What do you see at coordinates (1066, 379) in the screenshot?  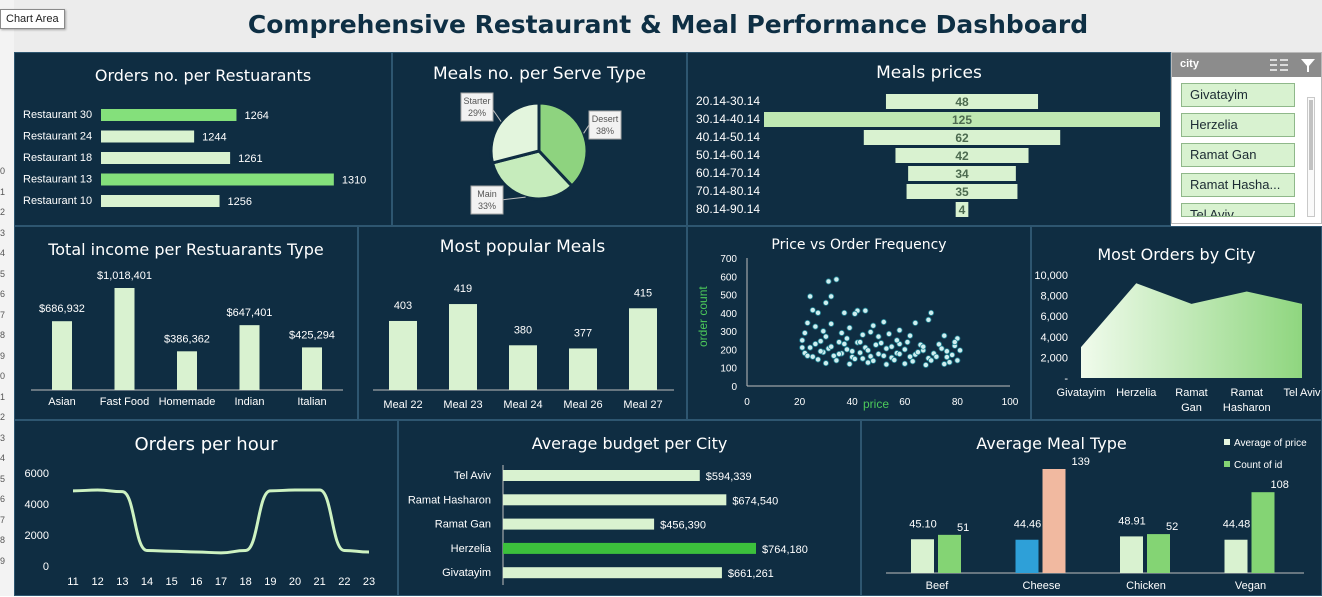 I see `y-tick-label: -` at bounding box center [1066, 379].